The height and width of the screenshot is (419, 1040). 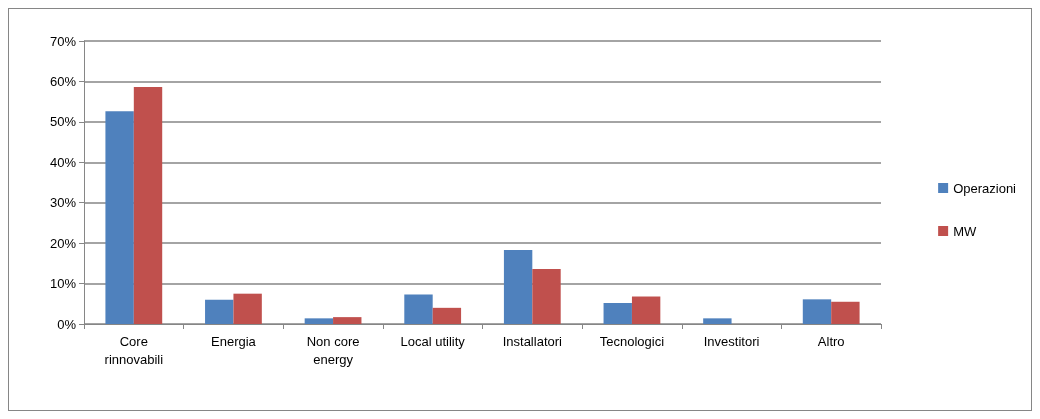 What do you see at coordinates (63, 243) in the screenshot?
I see `y-tick-label: 20%` at bounding box center [63, 243].